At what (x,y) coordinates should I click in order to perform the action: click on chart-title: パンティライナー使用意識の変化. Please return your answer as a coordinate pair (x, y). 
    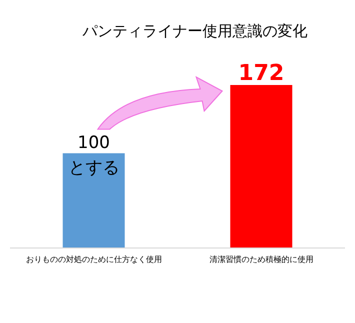
    Looking at the image, I should click on (195, 31).